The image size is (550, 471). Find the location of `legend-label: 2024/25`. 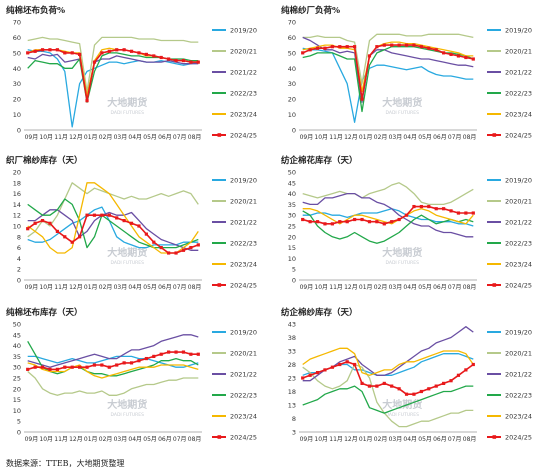

legend-label: 2024/25 is located at coordinates (243, 438).